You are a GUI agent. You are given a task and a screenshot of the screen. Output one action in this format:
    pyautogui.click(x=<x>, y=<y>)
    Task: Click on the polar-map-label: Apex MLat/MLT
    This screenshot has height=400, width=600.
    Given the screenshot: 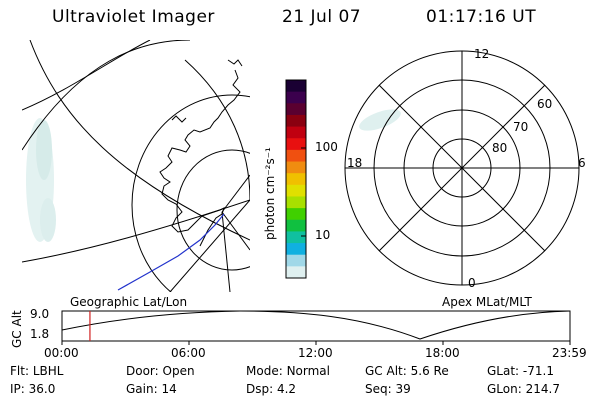 What is the action you would take?
    pyautogui.click(x=487, y=302)
    